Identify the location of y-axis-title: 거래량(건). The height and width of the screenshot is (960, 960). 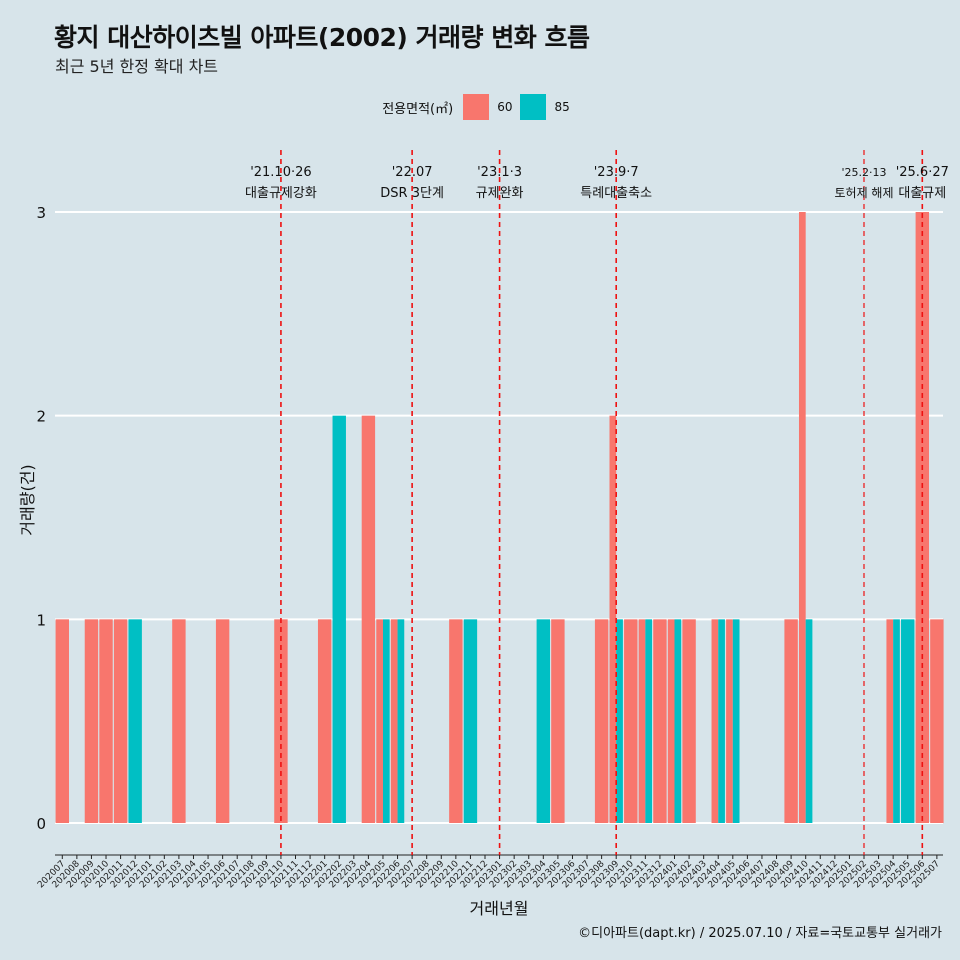
(27, 499).